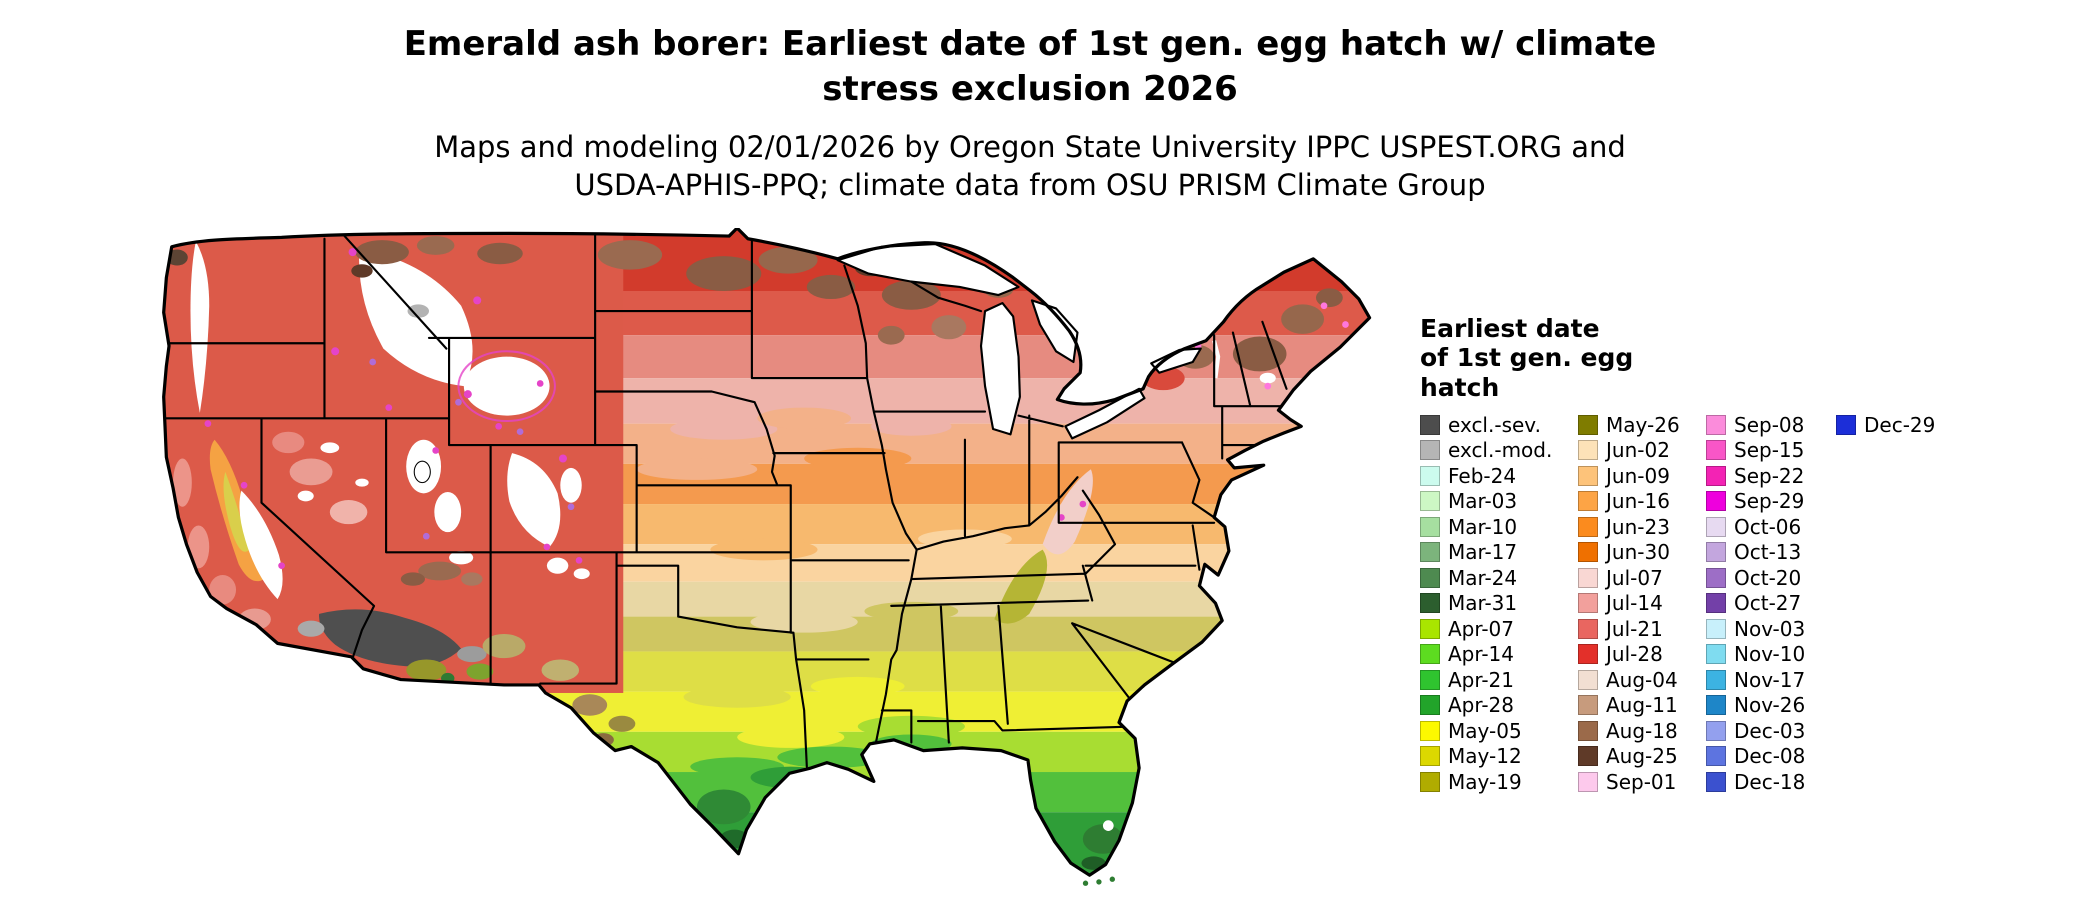 The width and height of the screenshot is (2100, 898). Describe the element at coordinates (1770, 756) in the screenshot. I see `legend-label: Dec-08` at that location.